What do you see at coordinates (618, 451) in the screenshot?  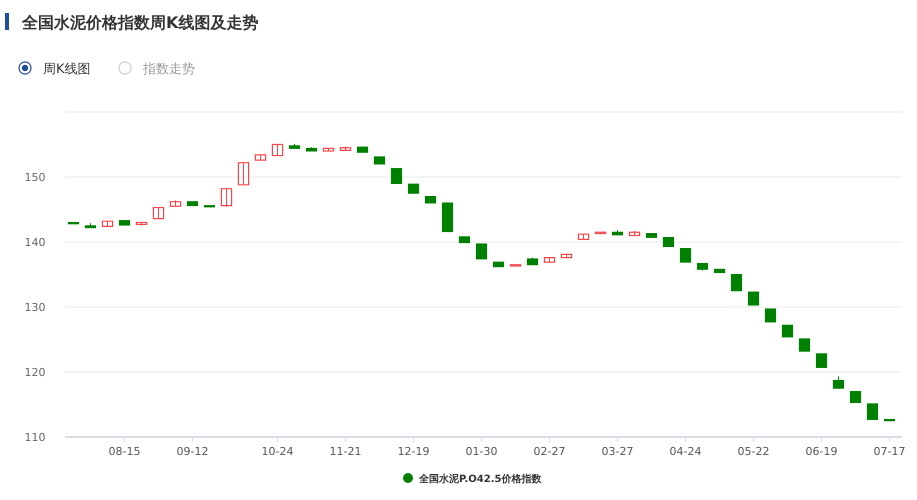 I see `x-tick-label: 03-27` at bounding box center [618, 451].